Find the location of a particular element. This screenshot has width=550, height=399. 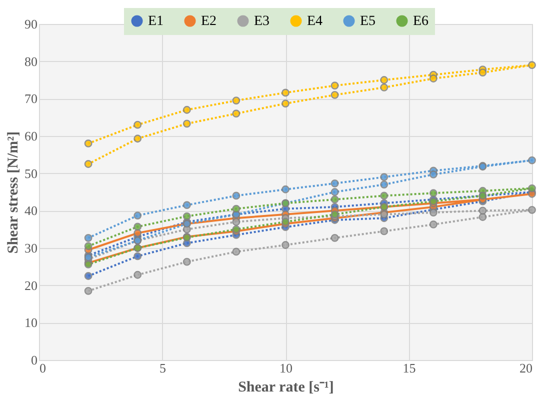

y-tick-label: 80 is located at coordinates (31, 61).